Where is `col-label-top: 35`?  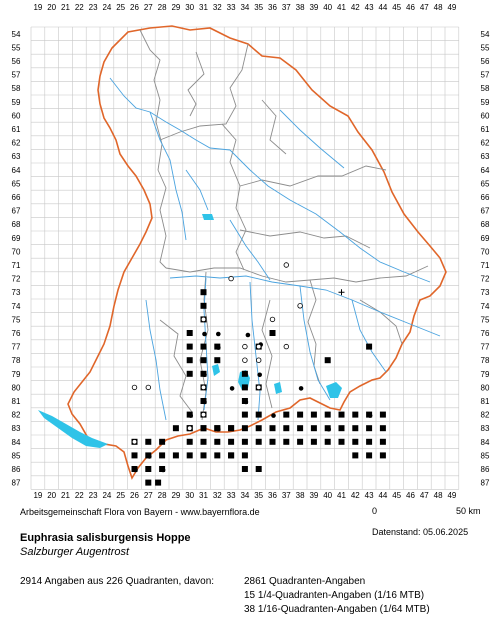
col-label-top: 35 is located at coordinates (258, 7).